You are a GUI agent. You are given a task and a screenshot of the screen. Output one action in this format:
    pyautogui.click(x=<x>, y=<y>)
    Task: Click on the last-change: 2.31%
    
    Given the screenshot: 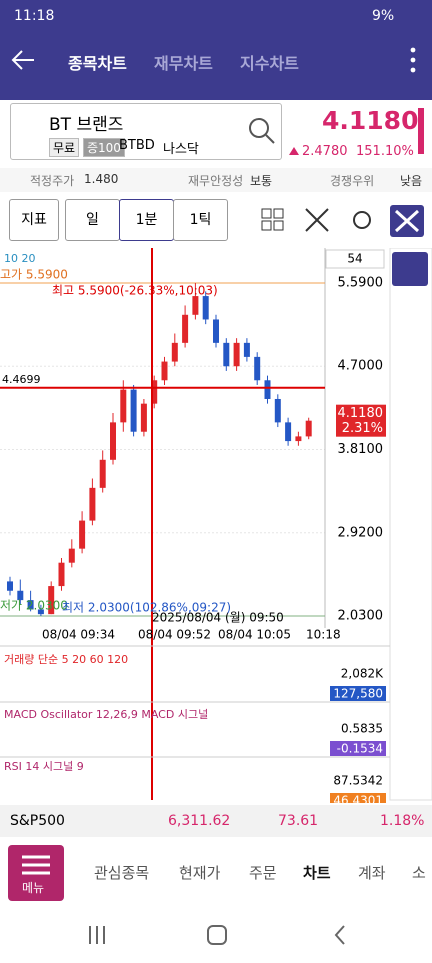 What is the action you would take?
    pyautogui.click(x=362, y=428)
    